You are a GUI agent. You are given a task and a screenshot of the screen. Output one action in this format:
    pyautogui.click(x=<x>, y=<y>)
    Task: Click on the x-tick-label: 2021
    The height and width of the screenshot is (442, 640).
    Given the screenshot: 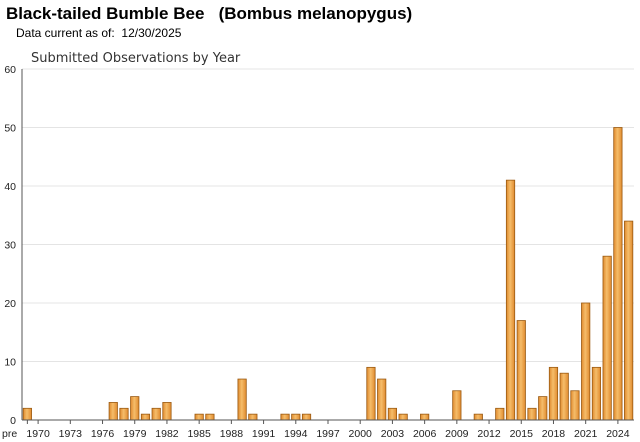 What is the action you would take?
    pyautogui.click(x=586, y=434)
    